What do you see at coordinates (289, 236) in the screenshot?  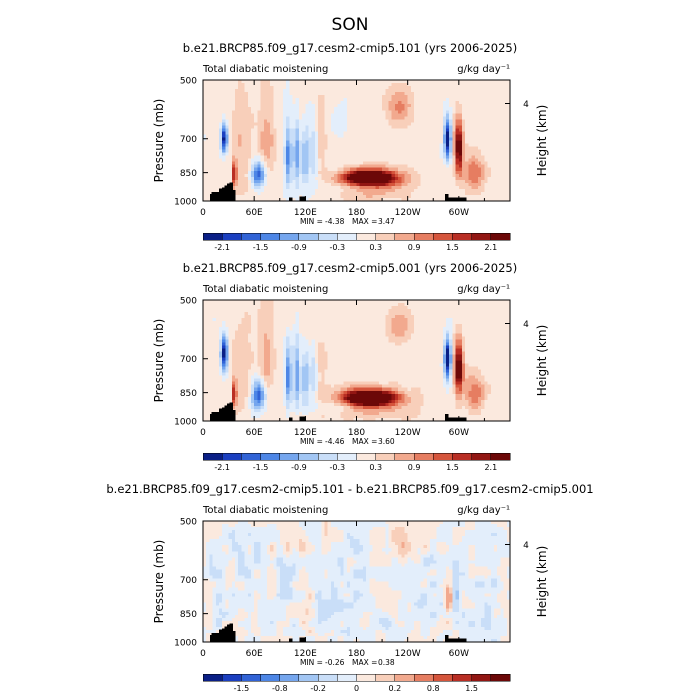 I see `colorbar-box` at bounding box center [289, 236].